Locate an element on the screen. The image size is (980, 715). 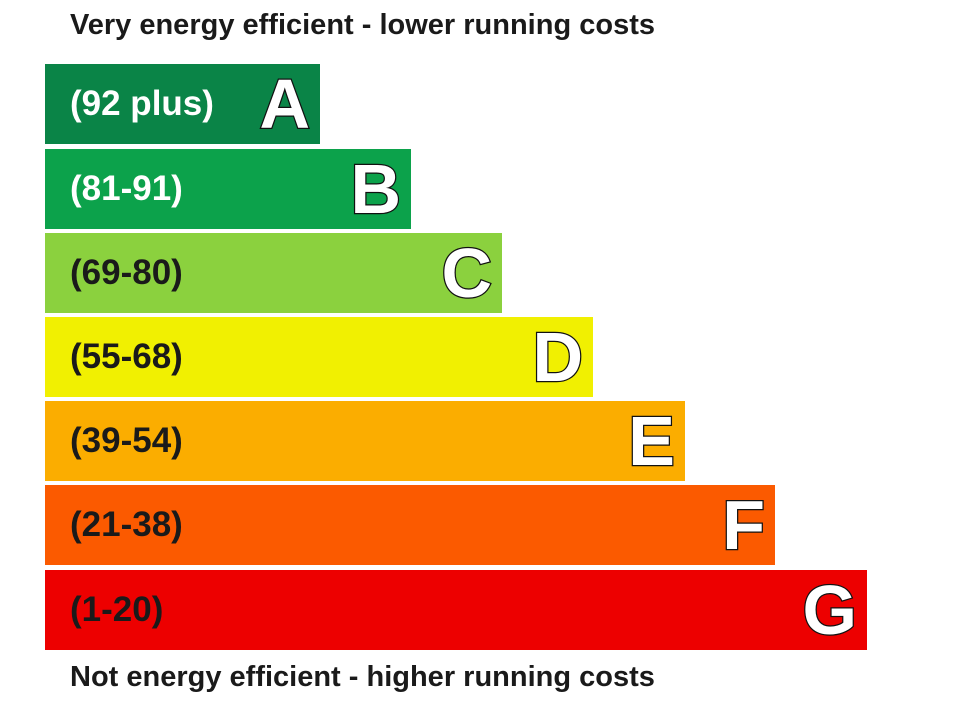
band-range: (21-38) is located at coordinates (126, 524).